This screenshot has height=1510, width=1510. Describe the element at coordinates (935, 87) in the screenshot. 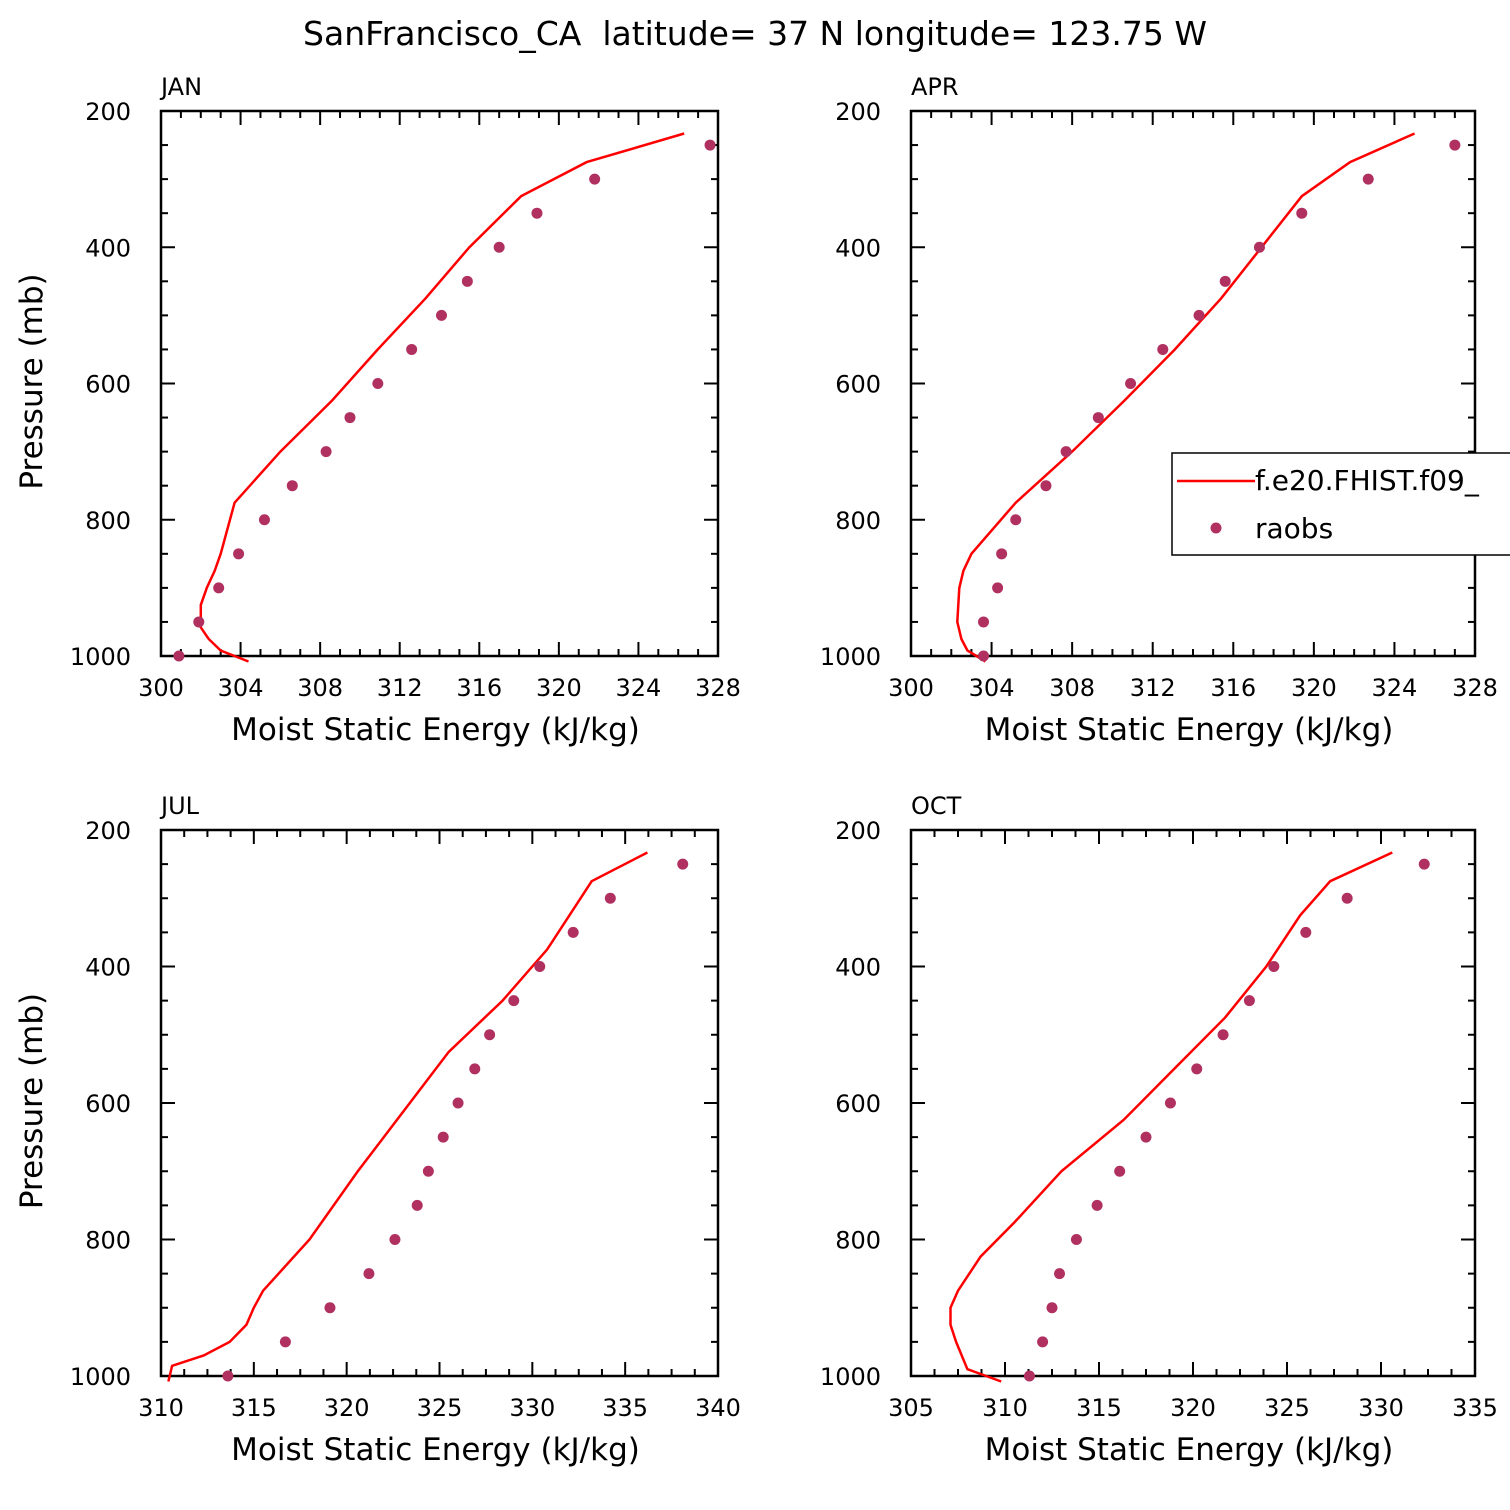

I see `panel-label: APR` at that location.